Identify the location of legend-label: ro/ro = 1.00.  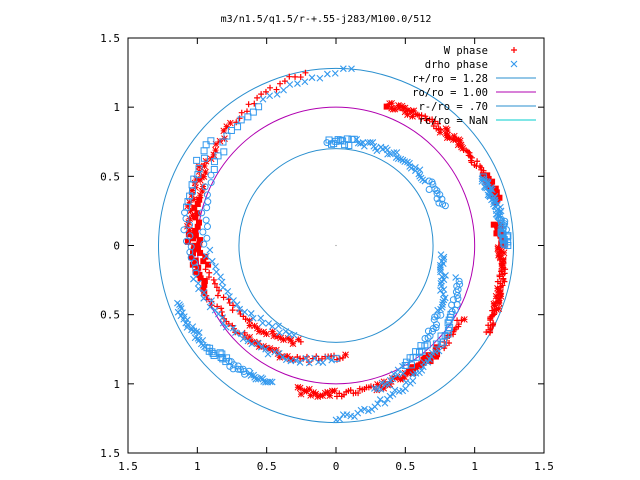
(450, 93).